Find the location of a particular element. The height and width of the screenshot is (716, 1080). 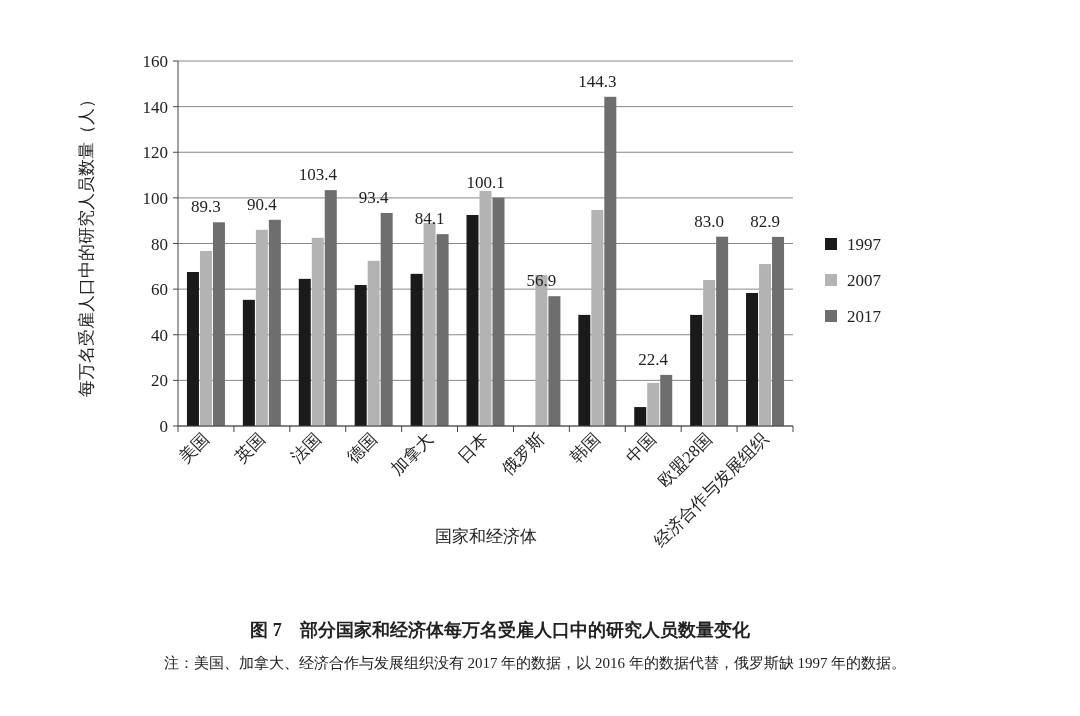

y-tick-label: 80 is located at coordinates (159, 244).